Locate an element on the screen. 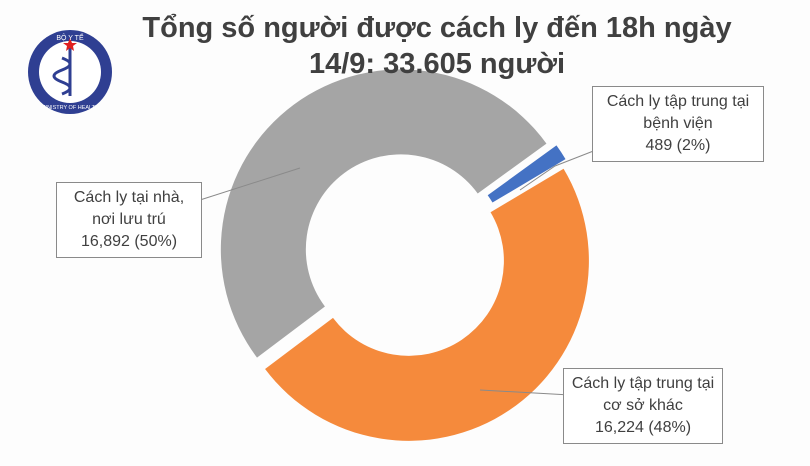  data-label: Cách ly tại nhà, nơi lưu trú 16,892 (50%) is located at coordinates (129, 220).